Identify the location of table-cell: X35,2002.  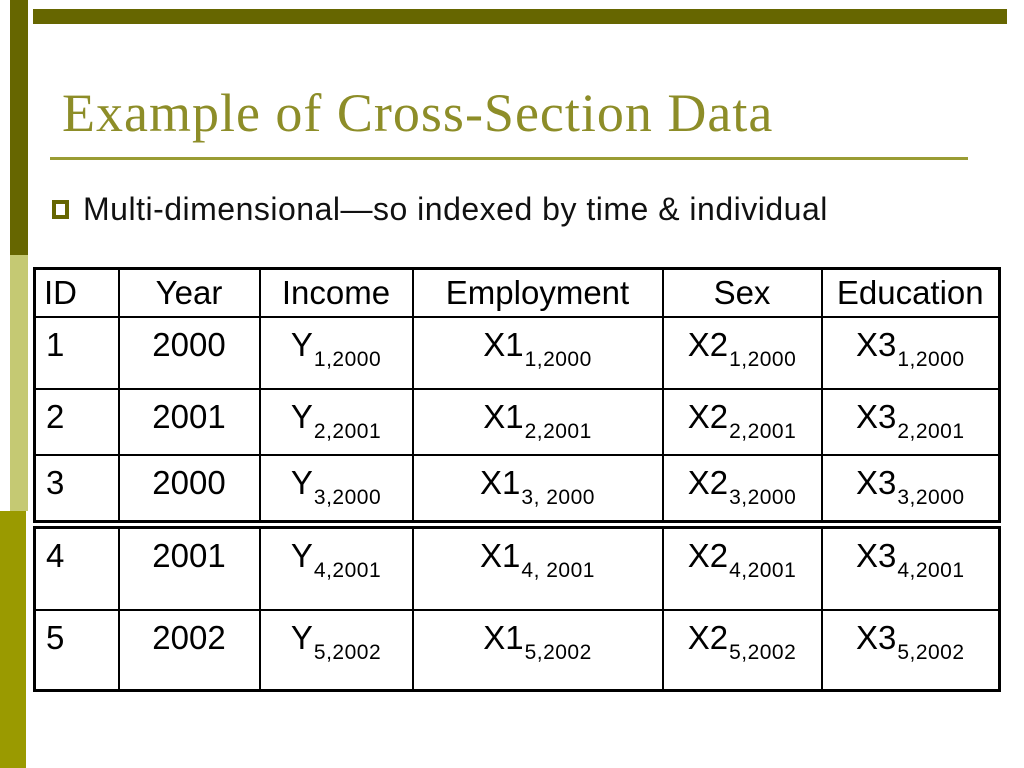
(910, 650).